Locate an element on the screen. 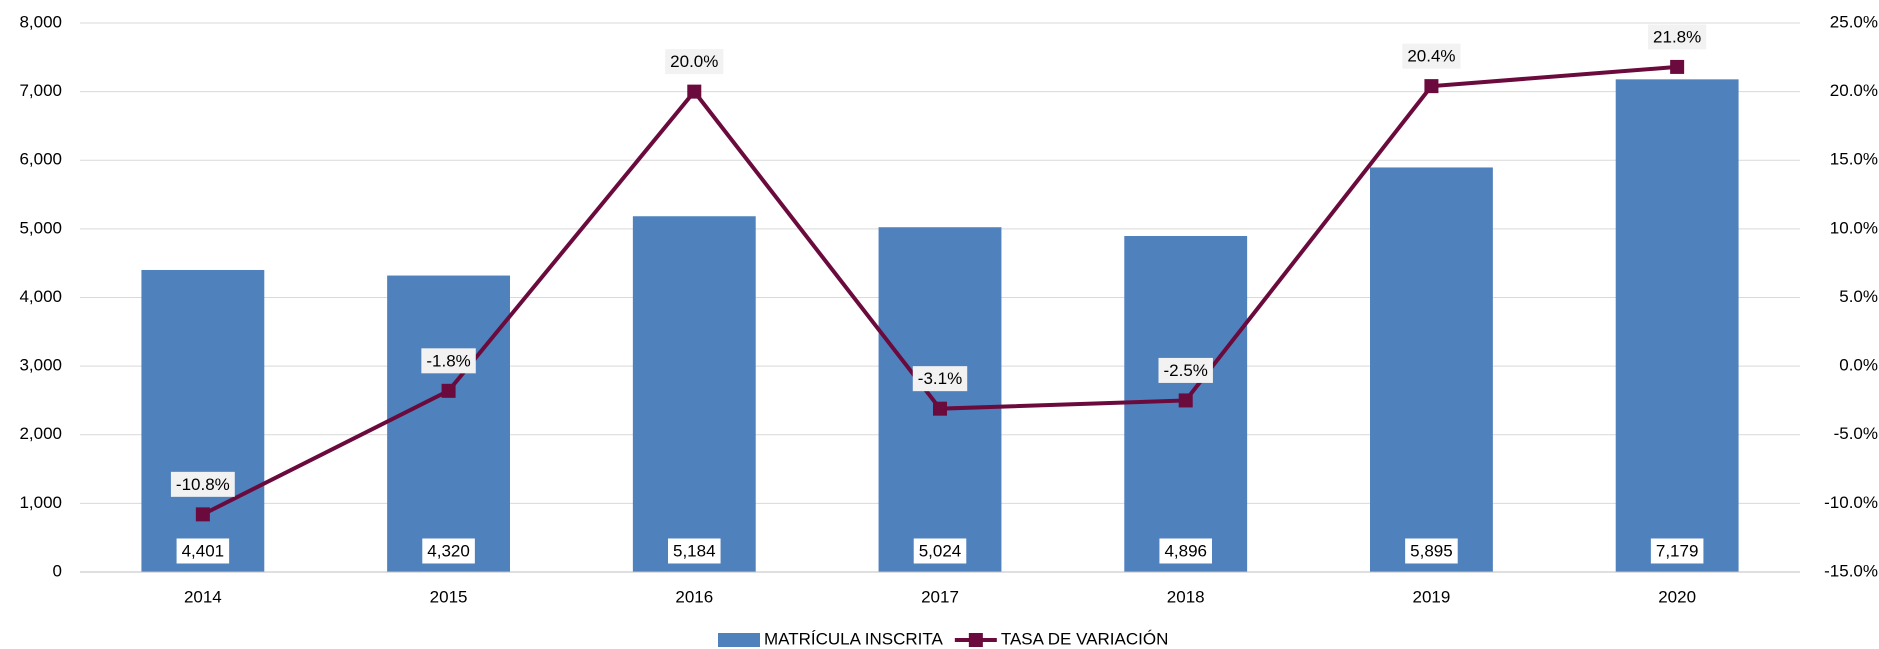  y2-tick-label: 5.0% is located at coordinates (1858, 296).